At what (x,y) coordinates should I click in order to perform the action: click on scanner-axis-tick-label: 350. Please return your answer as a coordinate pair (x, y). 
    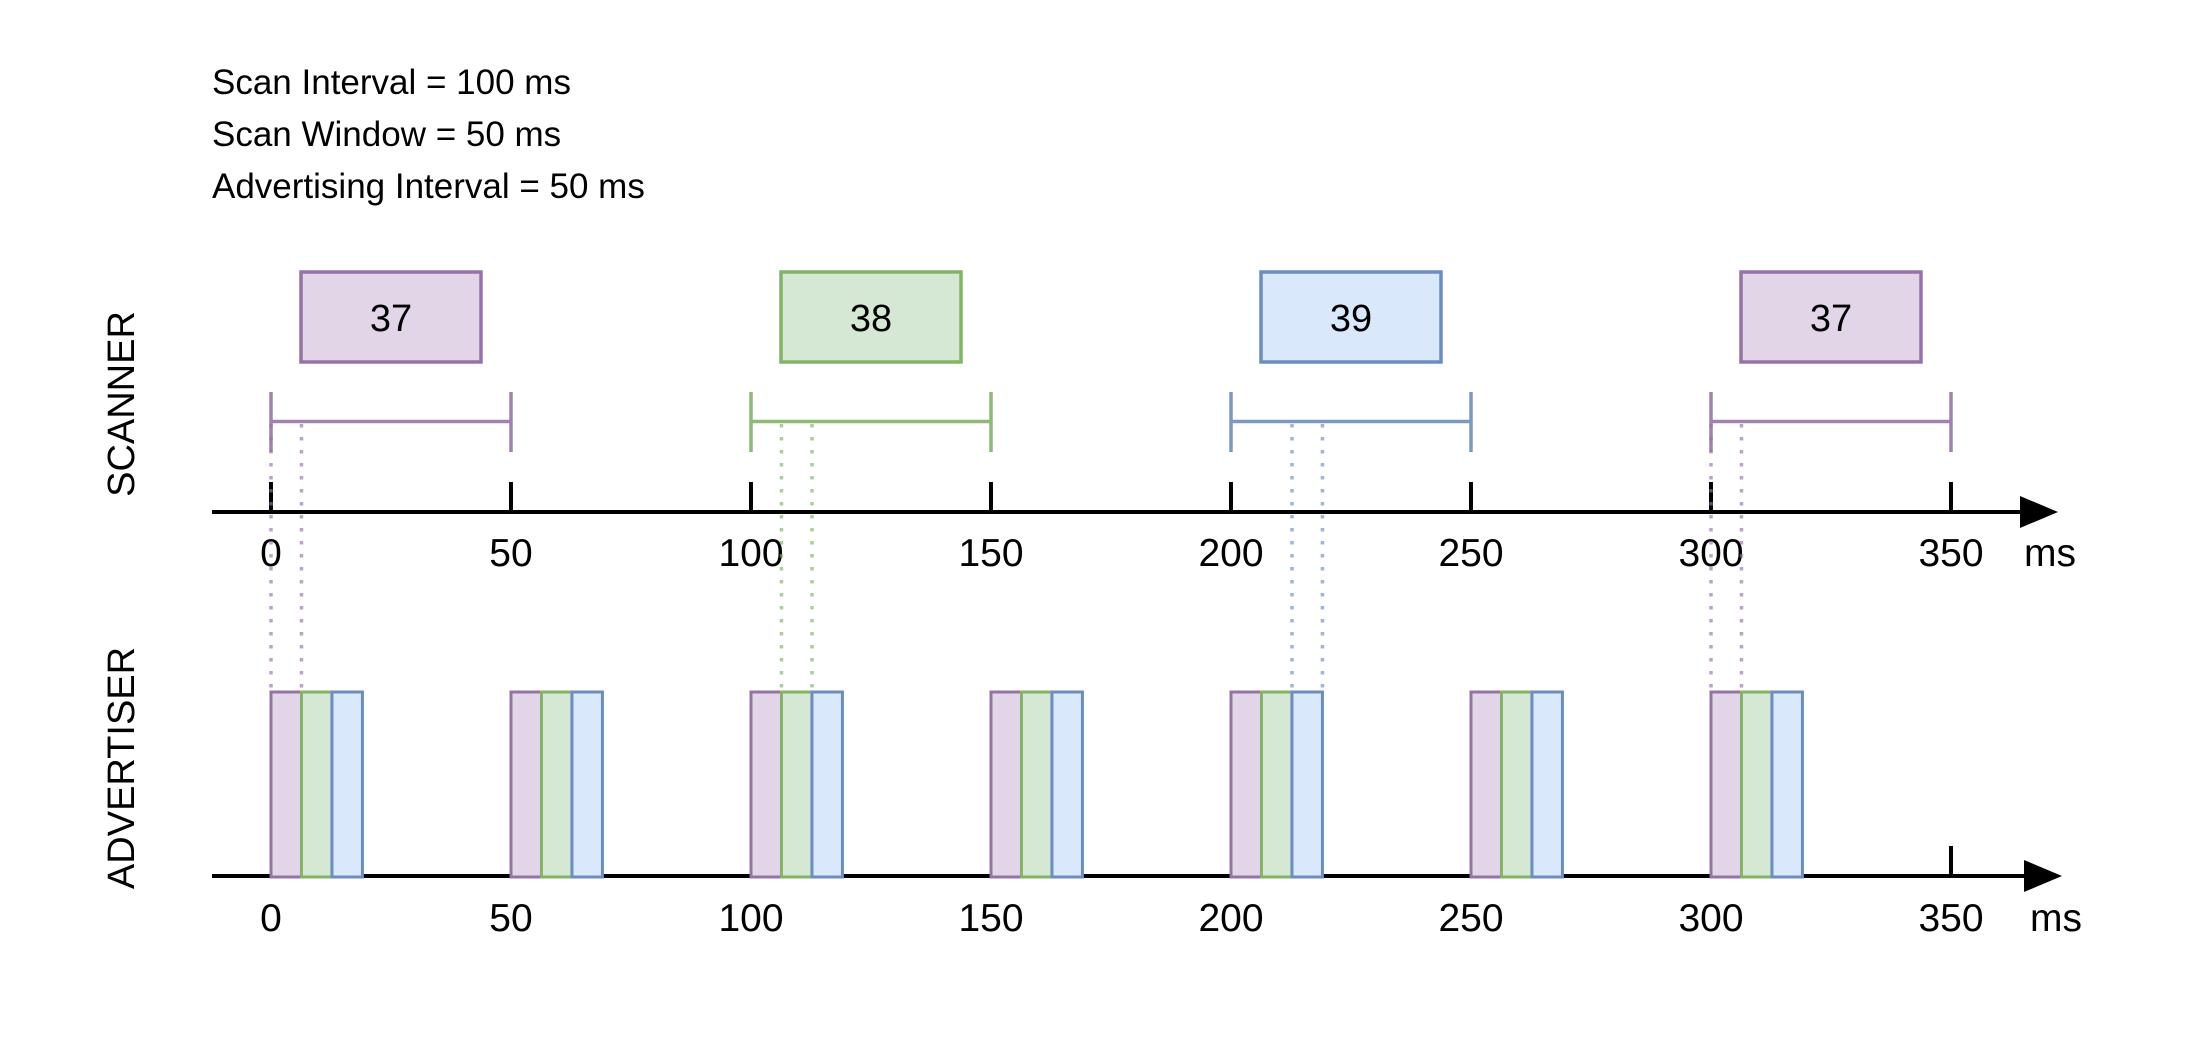
    Looking at the image, I should click on (1950, 553).